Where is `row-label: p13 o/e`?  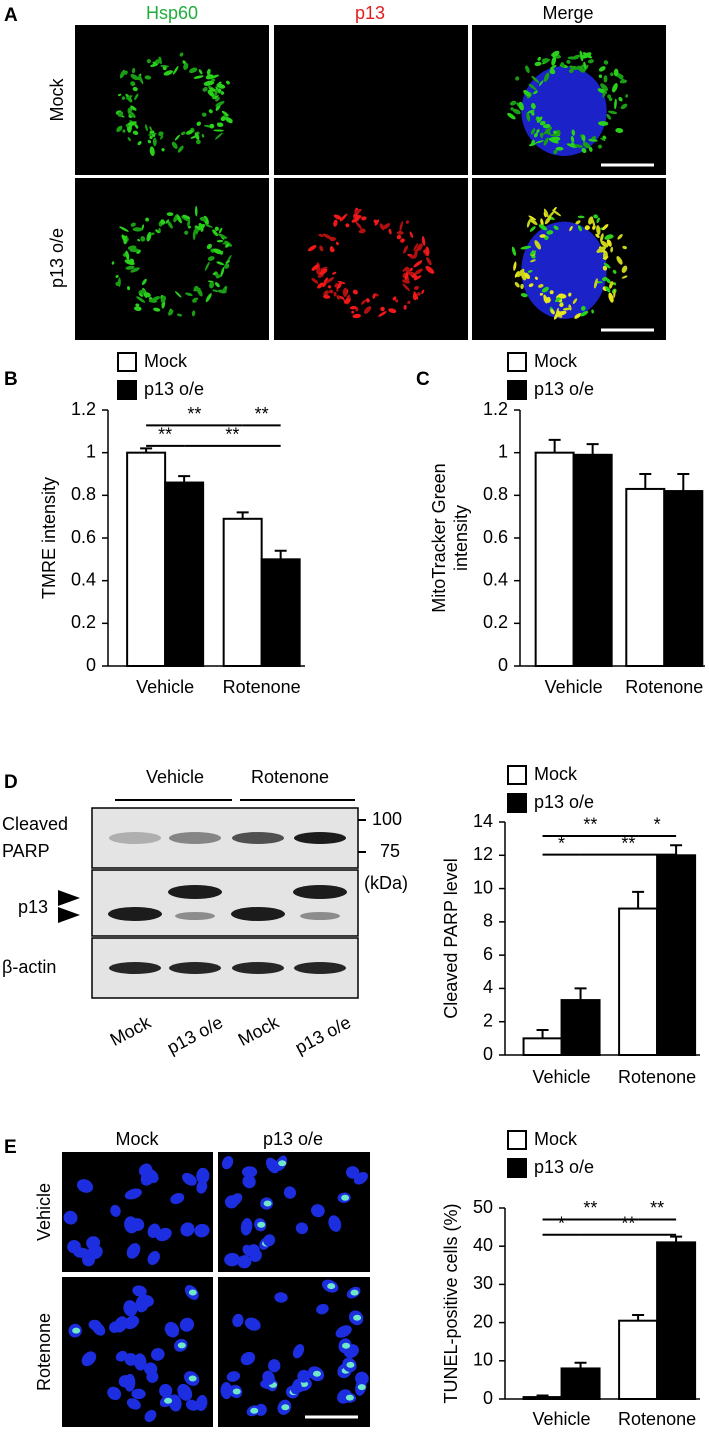 row-label: p13 o/e is located at coordinates (57, 258).